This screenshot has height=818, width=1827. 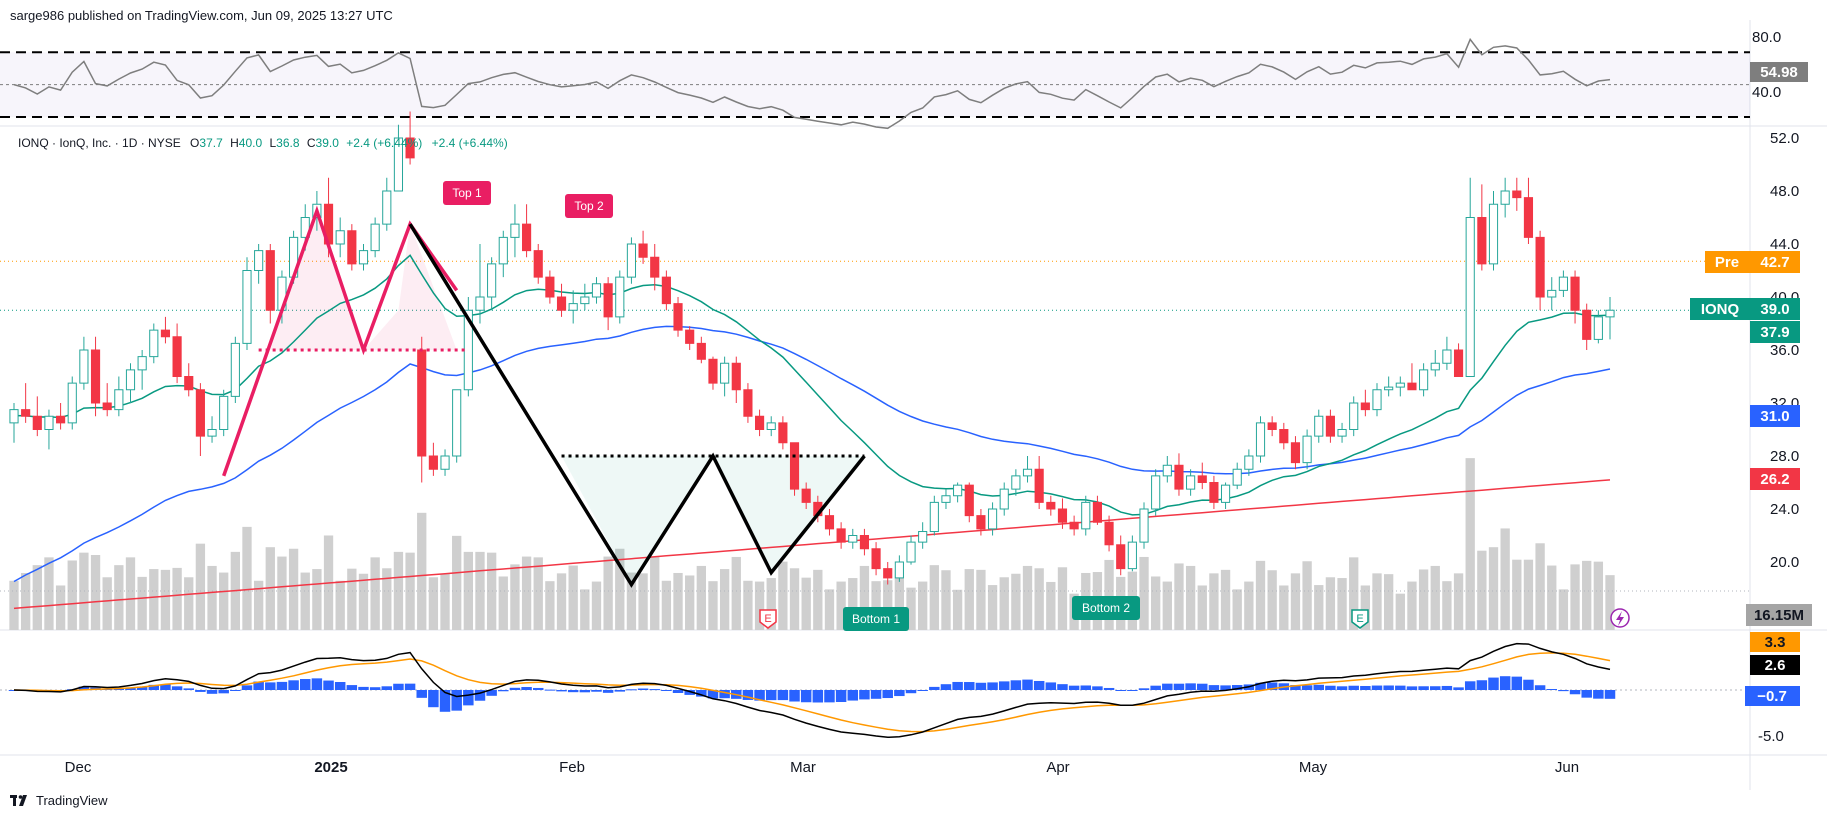 I want to click on legend-change-abs: +2.4 (+6.44%), so click(x=470, y=143).